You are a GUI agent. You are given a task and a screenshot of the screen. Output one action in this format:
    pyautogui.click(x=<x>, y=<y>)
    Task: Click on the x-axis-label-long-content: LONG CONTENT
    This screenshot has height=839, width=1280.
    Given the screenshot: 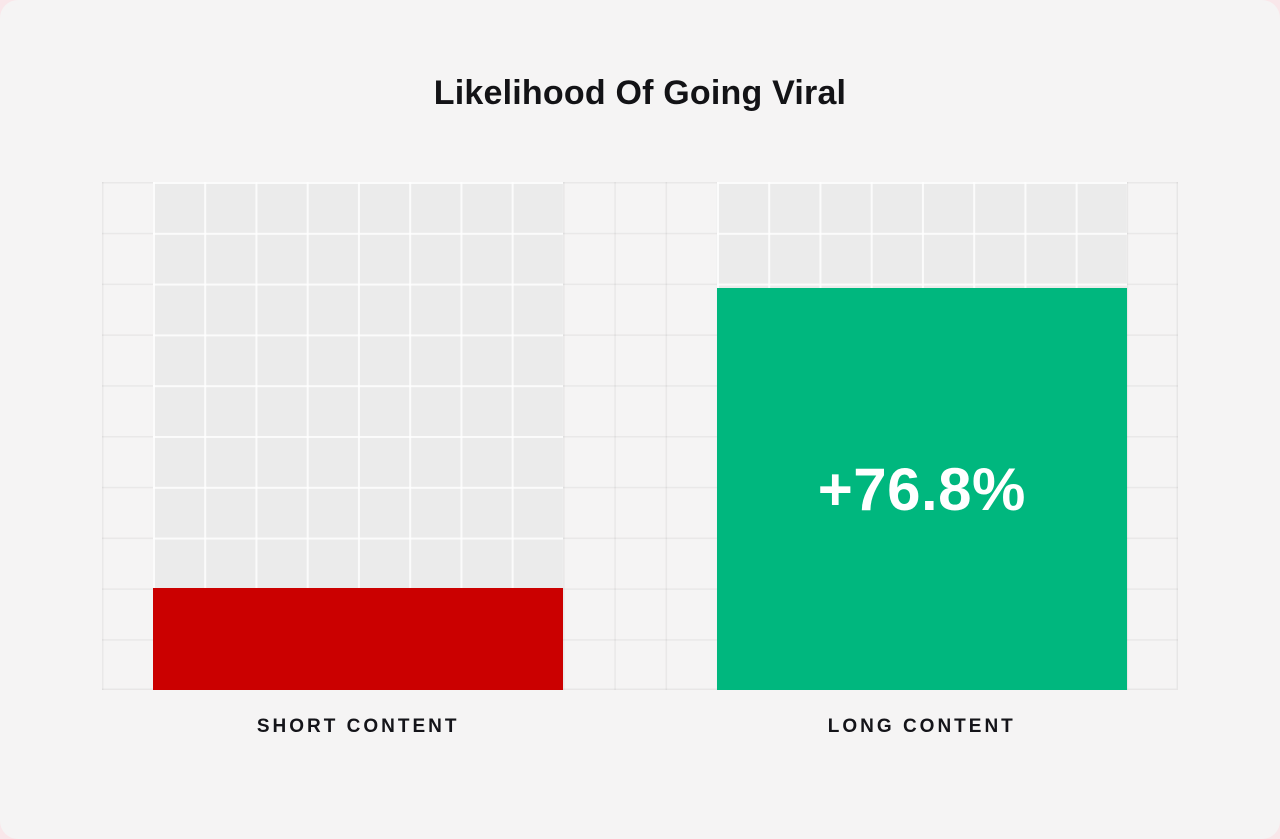 What is the action you would take?
    pyautogui.click(x=921, y=726)
    